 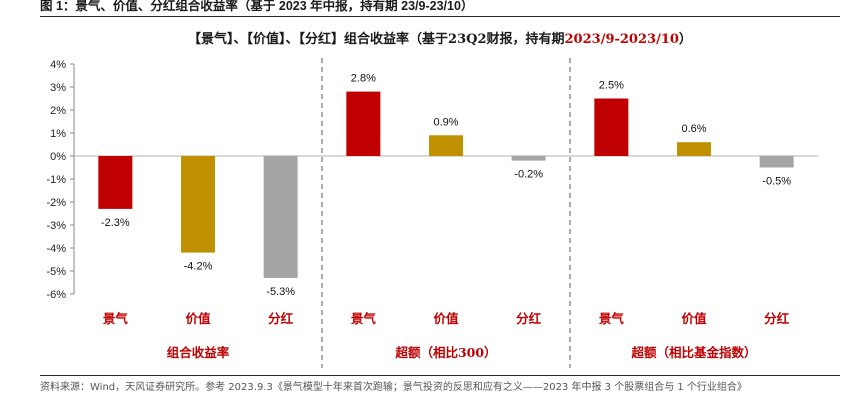 I want to click on figure-title-divider, so click(x=440, y=16).